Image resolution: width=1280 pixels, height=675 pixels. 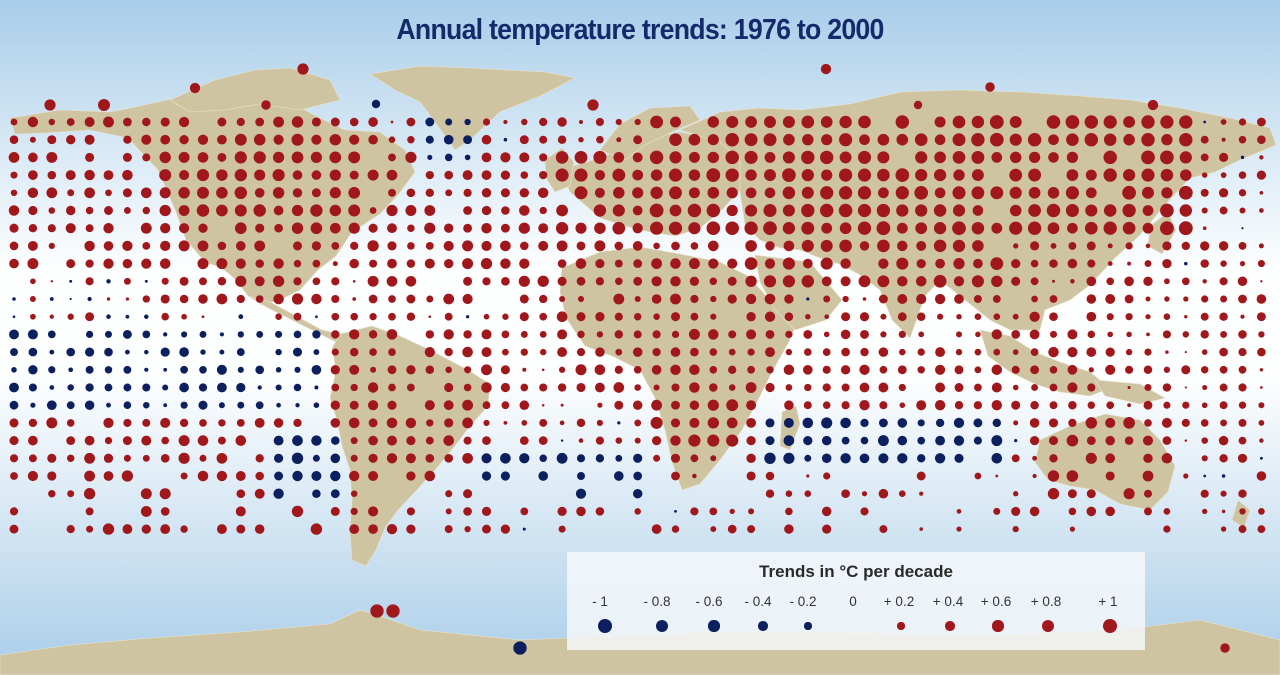 I want to click on legend-warming-dot, so click(x=1110, y=626).